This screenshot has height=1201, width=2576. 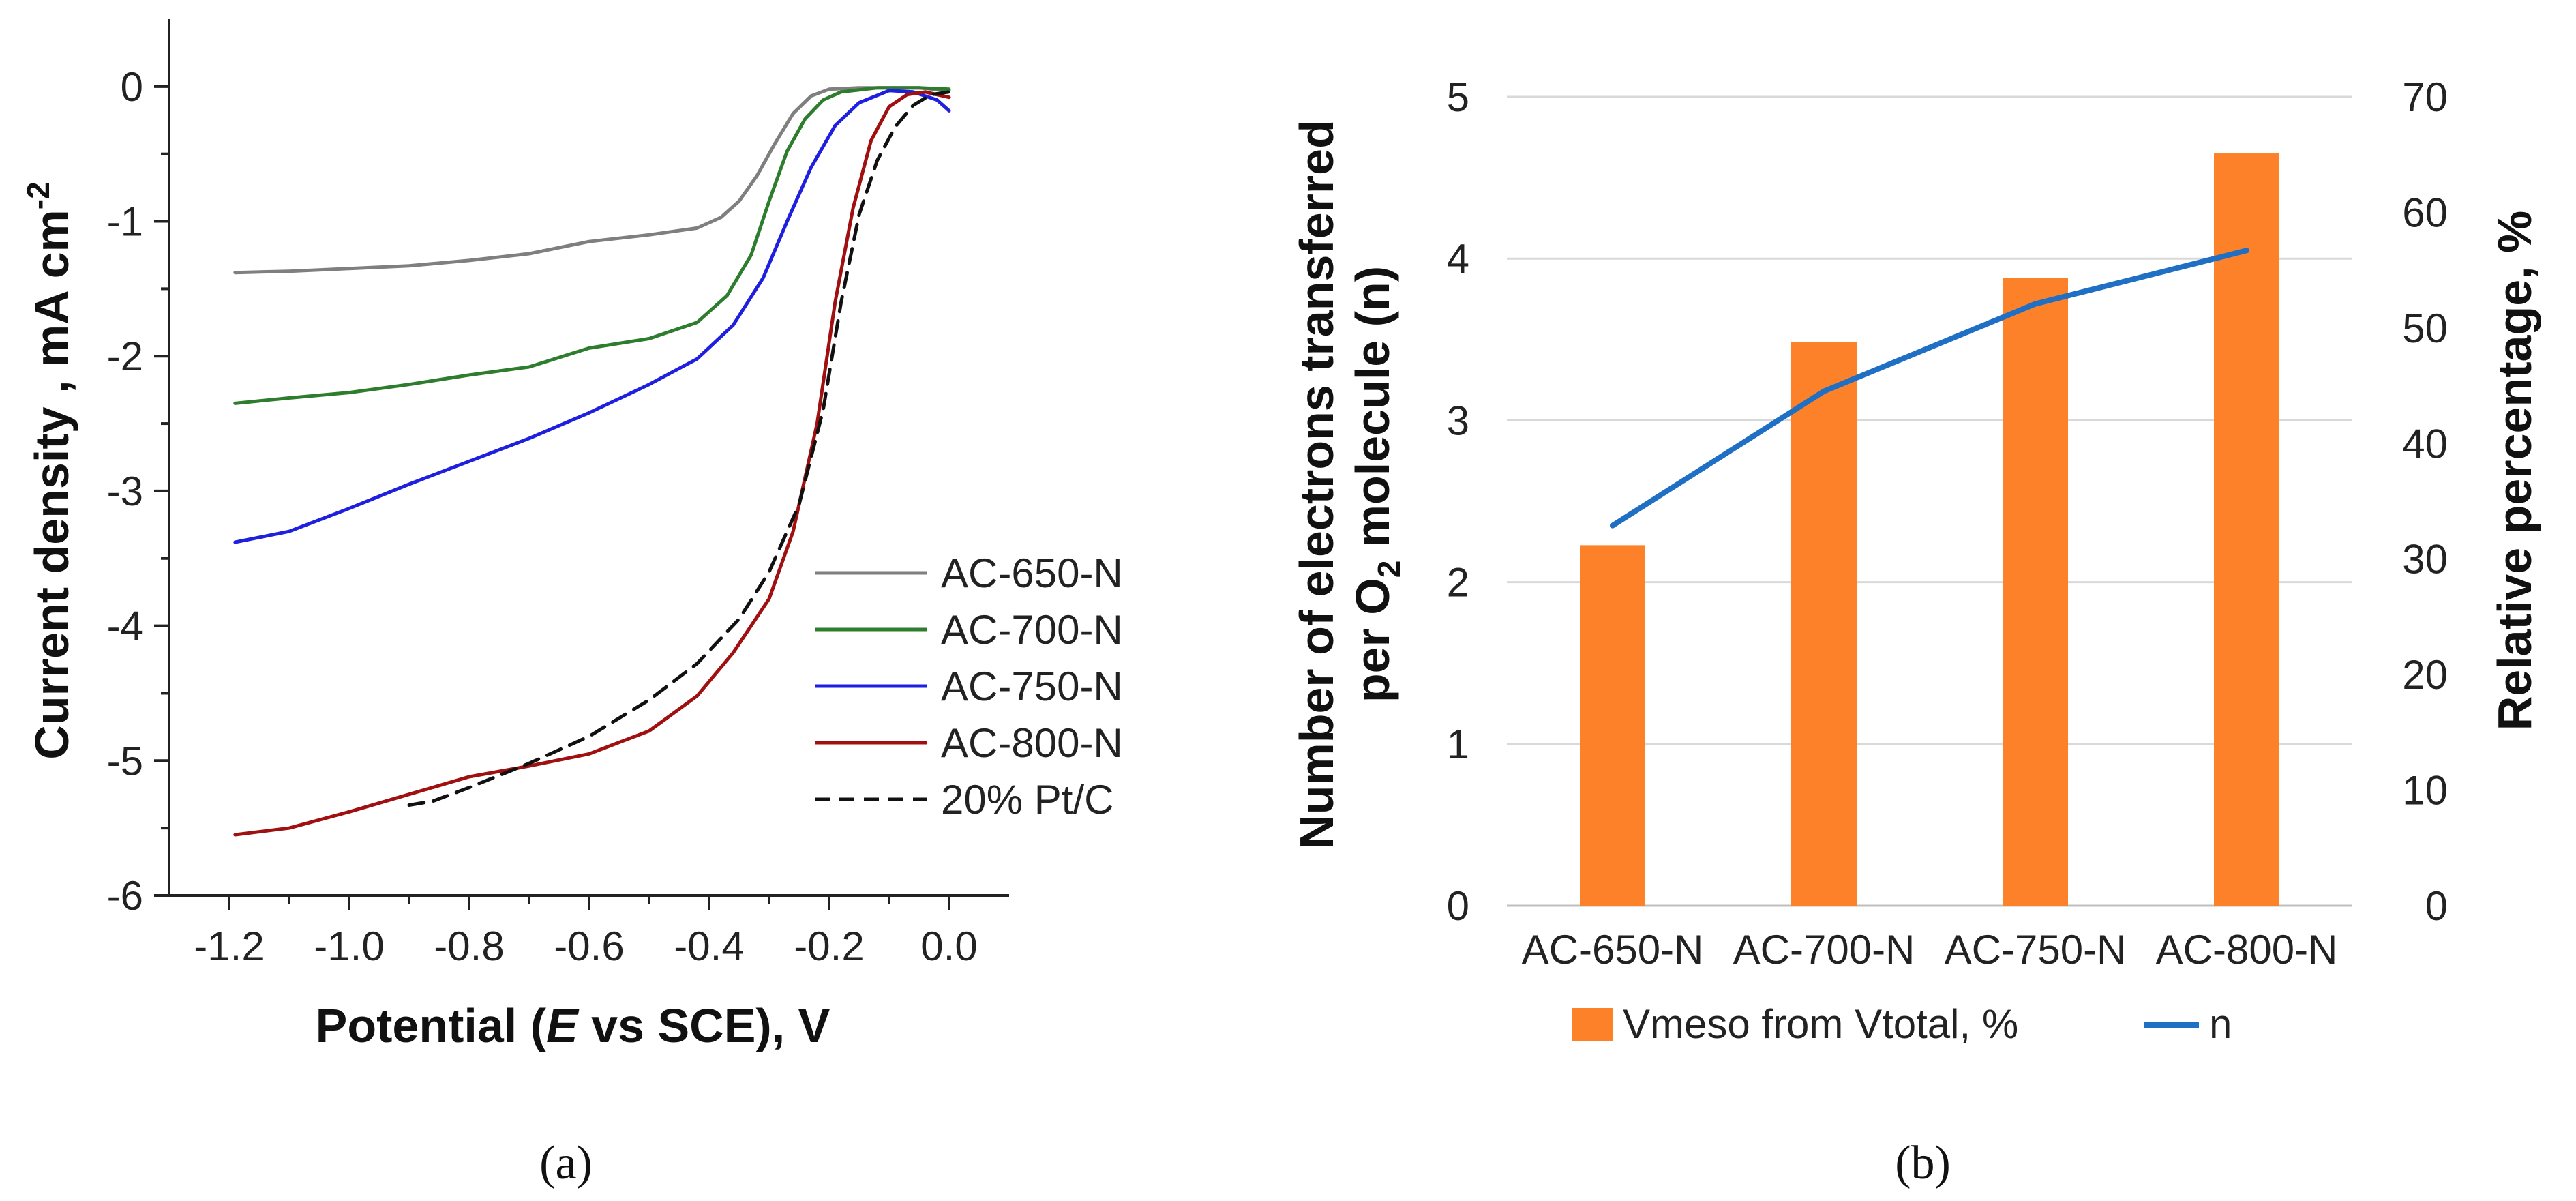 I want to click on panel-a-x-tick-labels: -1.2 -1.0 -0.8 -0.6 -0.4 -0.2 0.0, so click(x=585, y=946).